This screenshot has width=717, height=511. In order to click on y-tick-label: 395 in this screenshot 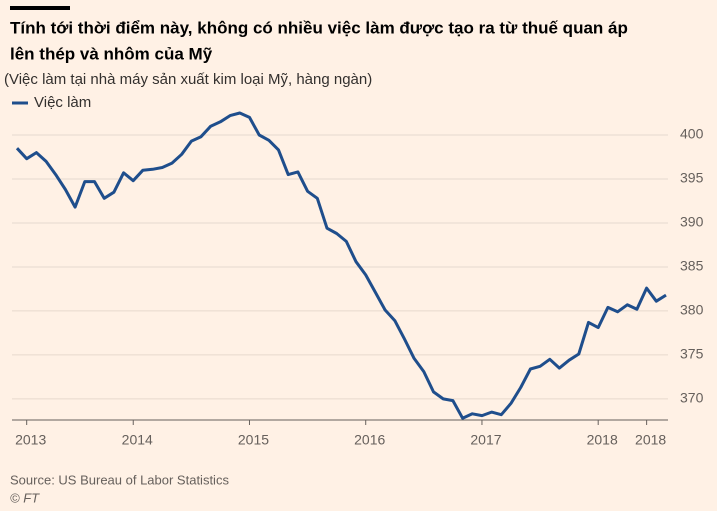, I will do `click(692, 178)`.